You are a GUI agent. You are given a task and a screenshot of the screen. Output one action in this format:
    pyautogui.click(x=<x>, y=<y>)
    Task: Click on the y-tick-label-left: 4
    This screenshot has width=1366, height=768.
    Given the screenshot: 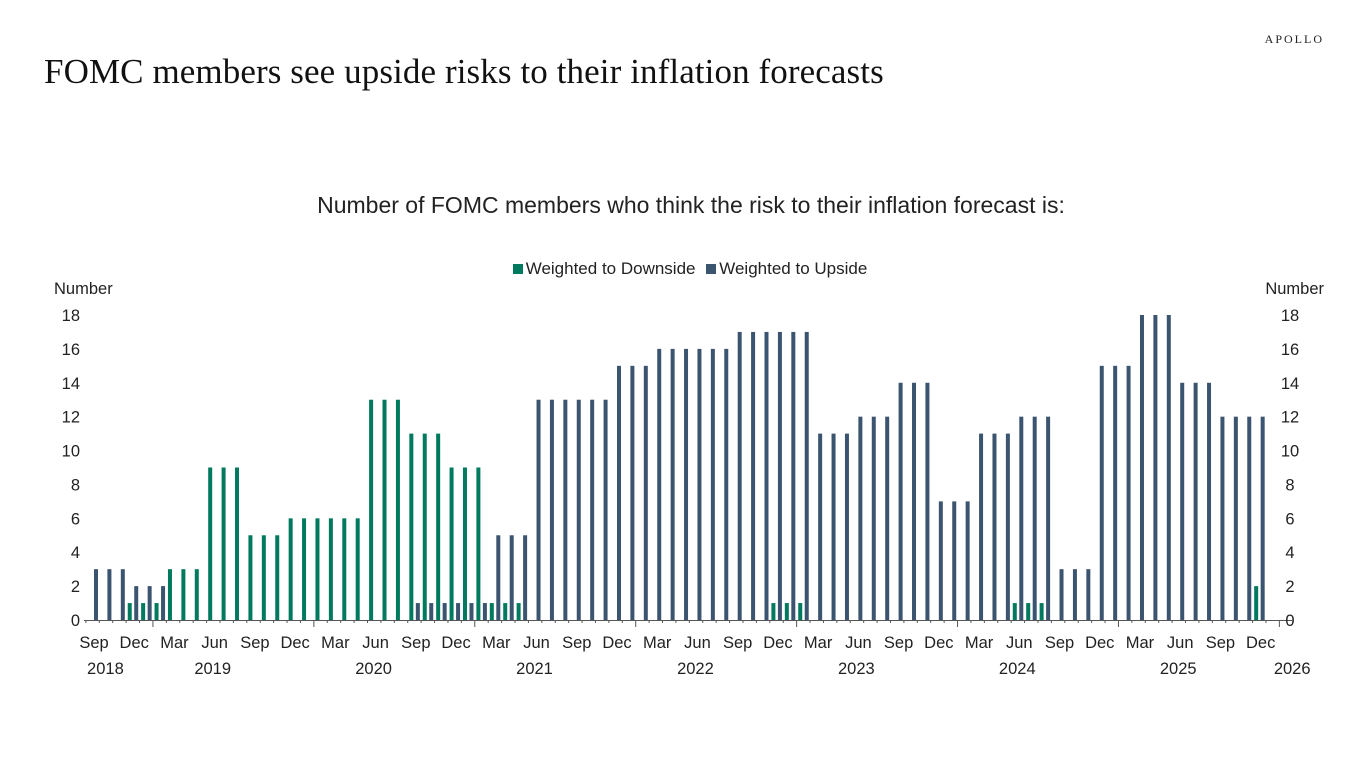 What is the action you would take?
    pyautogui.click(x=75, y=553)
    